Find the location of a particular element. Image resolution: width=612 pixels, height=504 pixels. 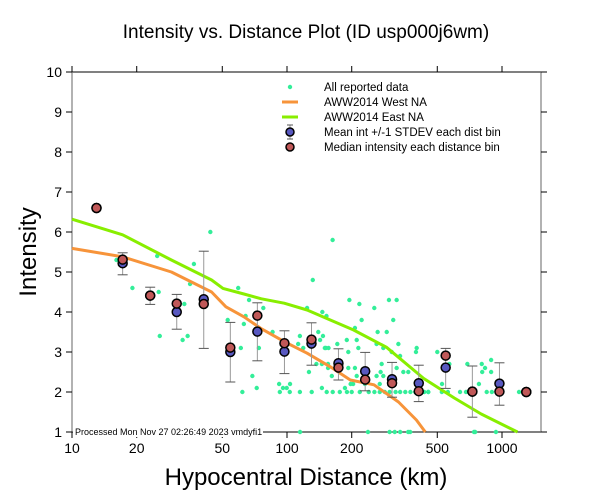

x-tick-label: 200 is located at coordinates (352, 448).